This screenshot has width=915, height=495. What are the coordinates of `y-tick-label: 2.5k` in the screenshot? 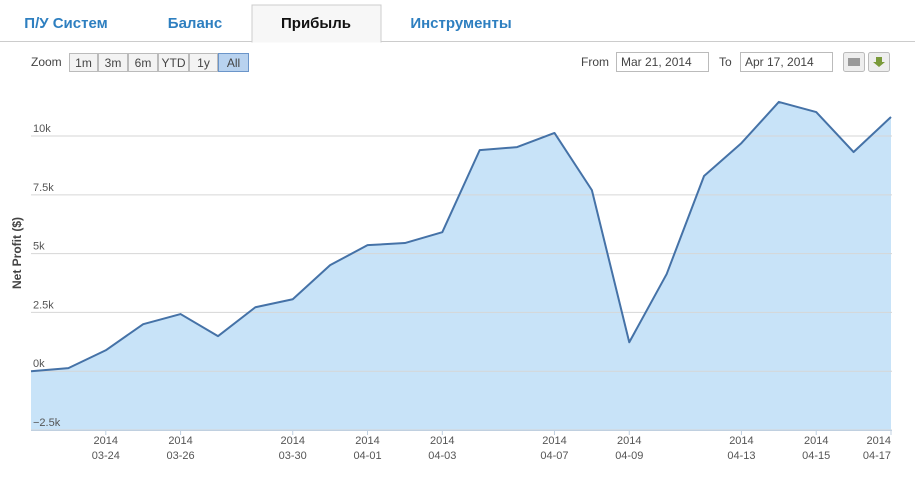 It's located at (43, 305).